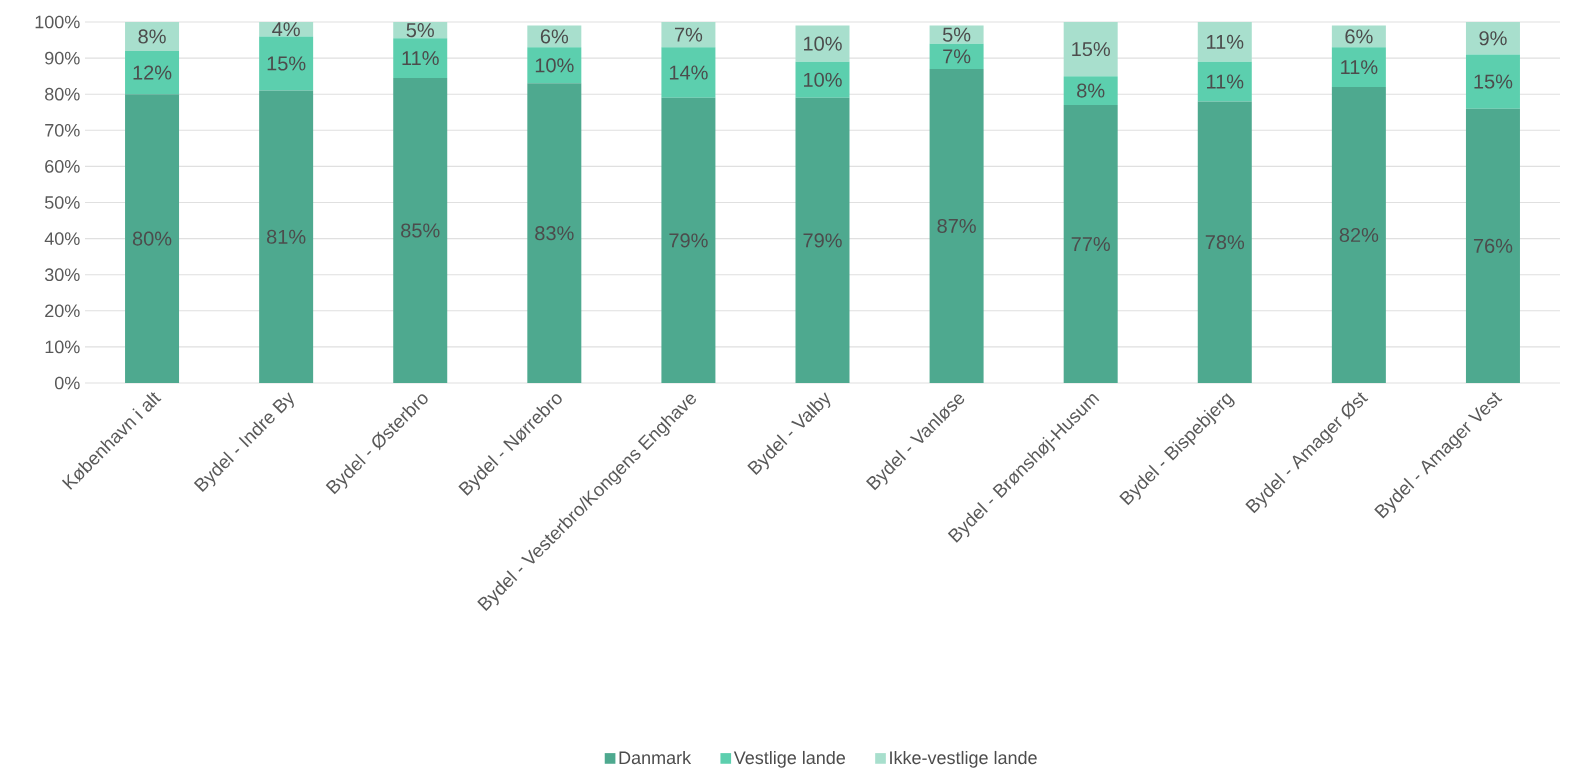 The height and width of the screenshot is (783, 1593). Describe the element at coordinates (286, 29) in the screenshot. I see `data-label: 4%` at that location.